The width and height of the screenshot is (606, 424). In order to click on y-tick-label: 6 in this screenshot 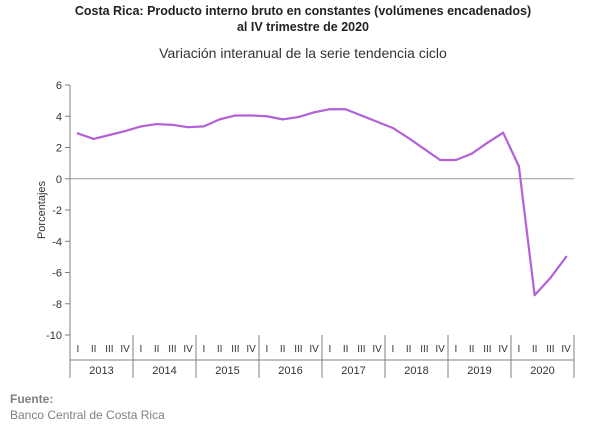, I will do `click(59, 86)`.